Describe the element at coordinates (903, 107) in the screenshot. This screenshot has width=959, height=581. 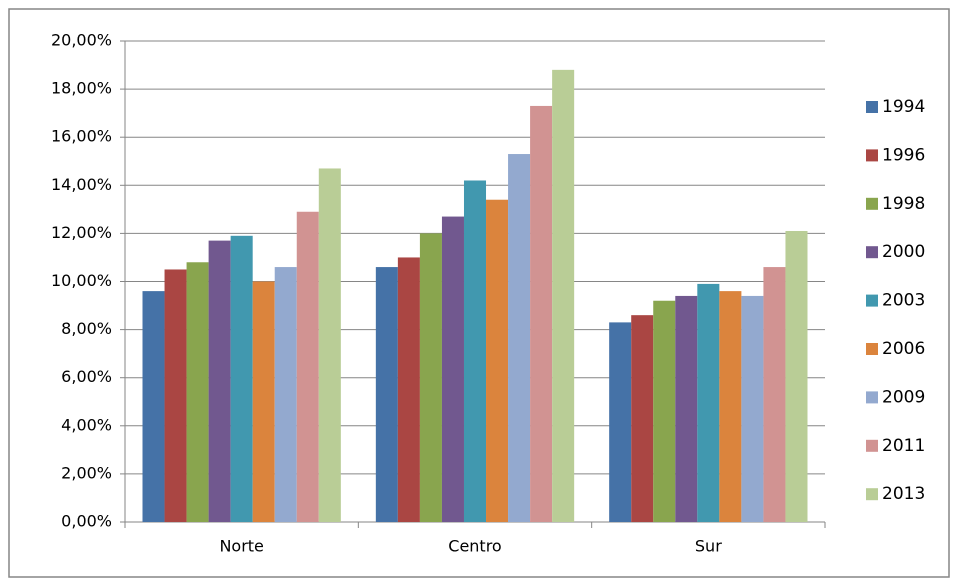
I see `legend-label: 1994` at that location.